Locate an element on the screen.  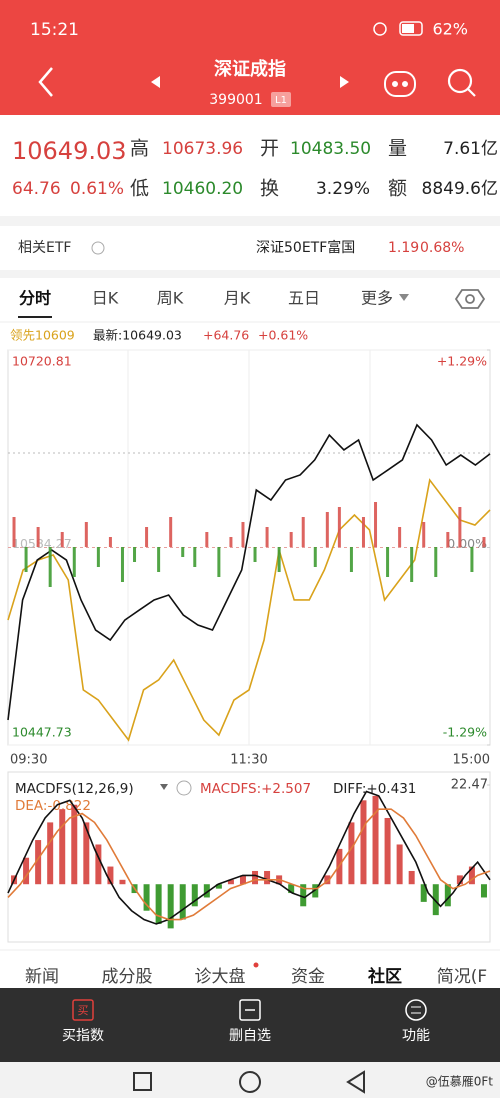
bottom-tab: 成分股 is located at coordinates (127, 977).